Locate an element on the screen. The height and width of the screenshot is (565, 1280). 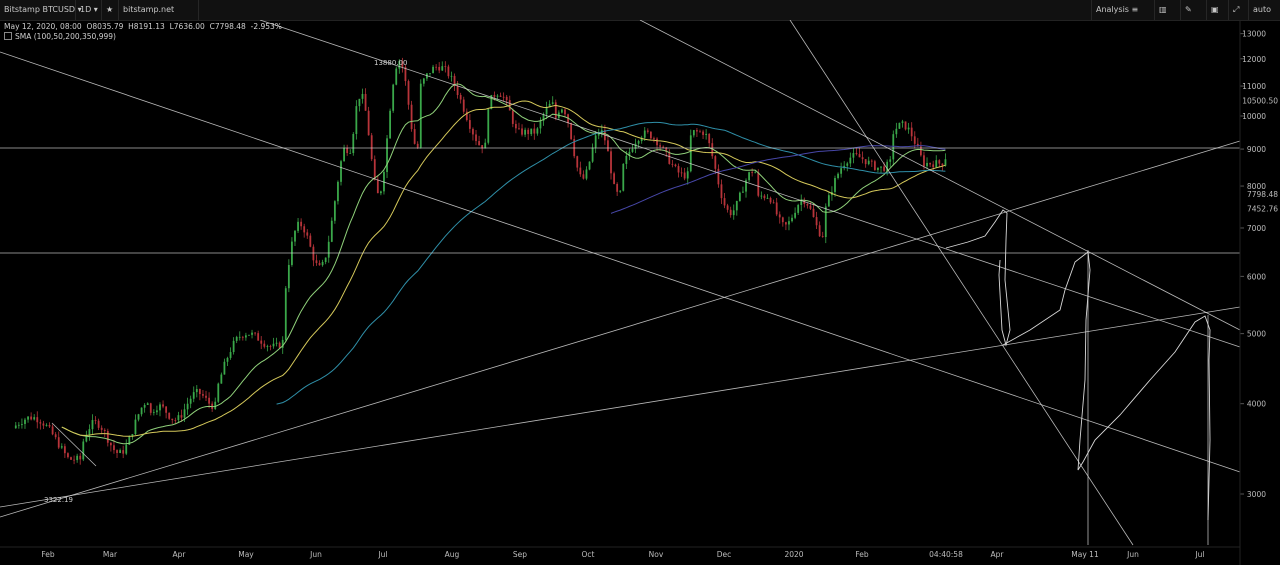
x-tick-label: May 11 is located at coordinates (1085, 554).